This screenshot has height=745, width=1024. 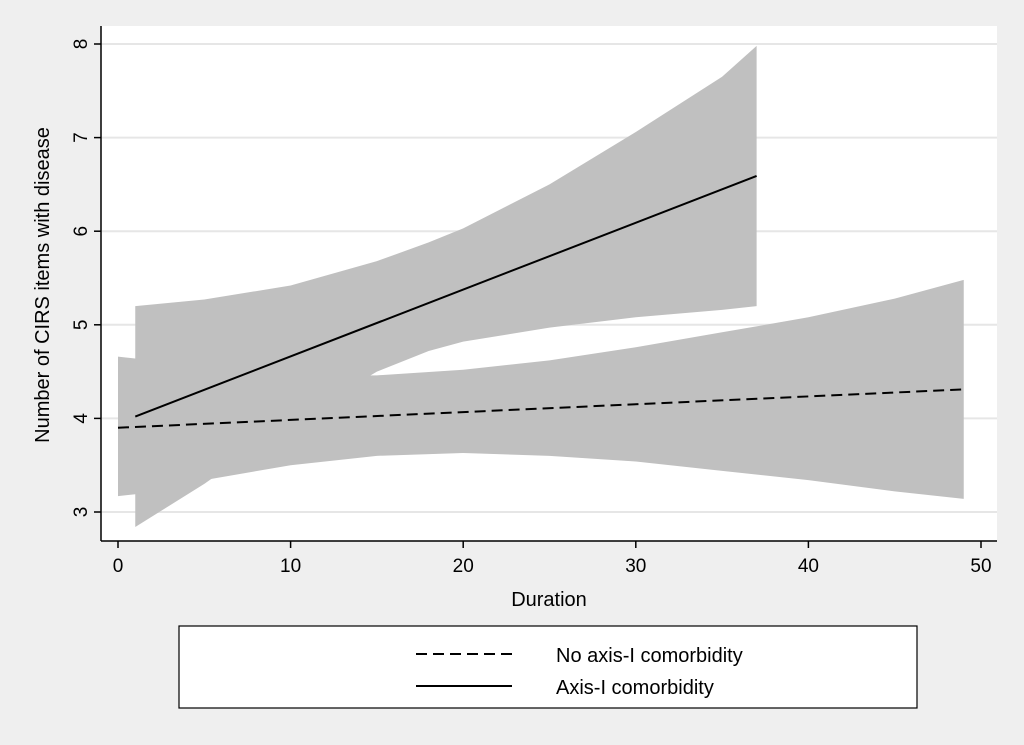 What do you see at coordinates (808, 566) in the screenshot?
I see `x-tick-label-40: 40` at bounding box center [808, 566].